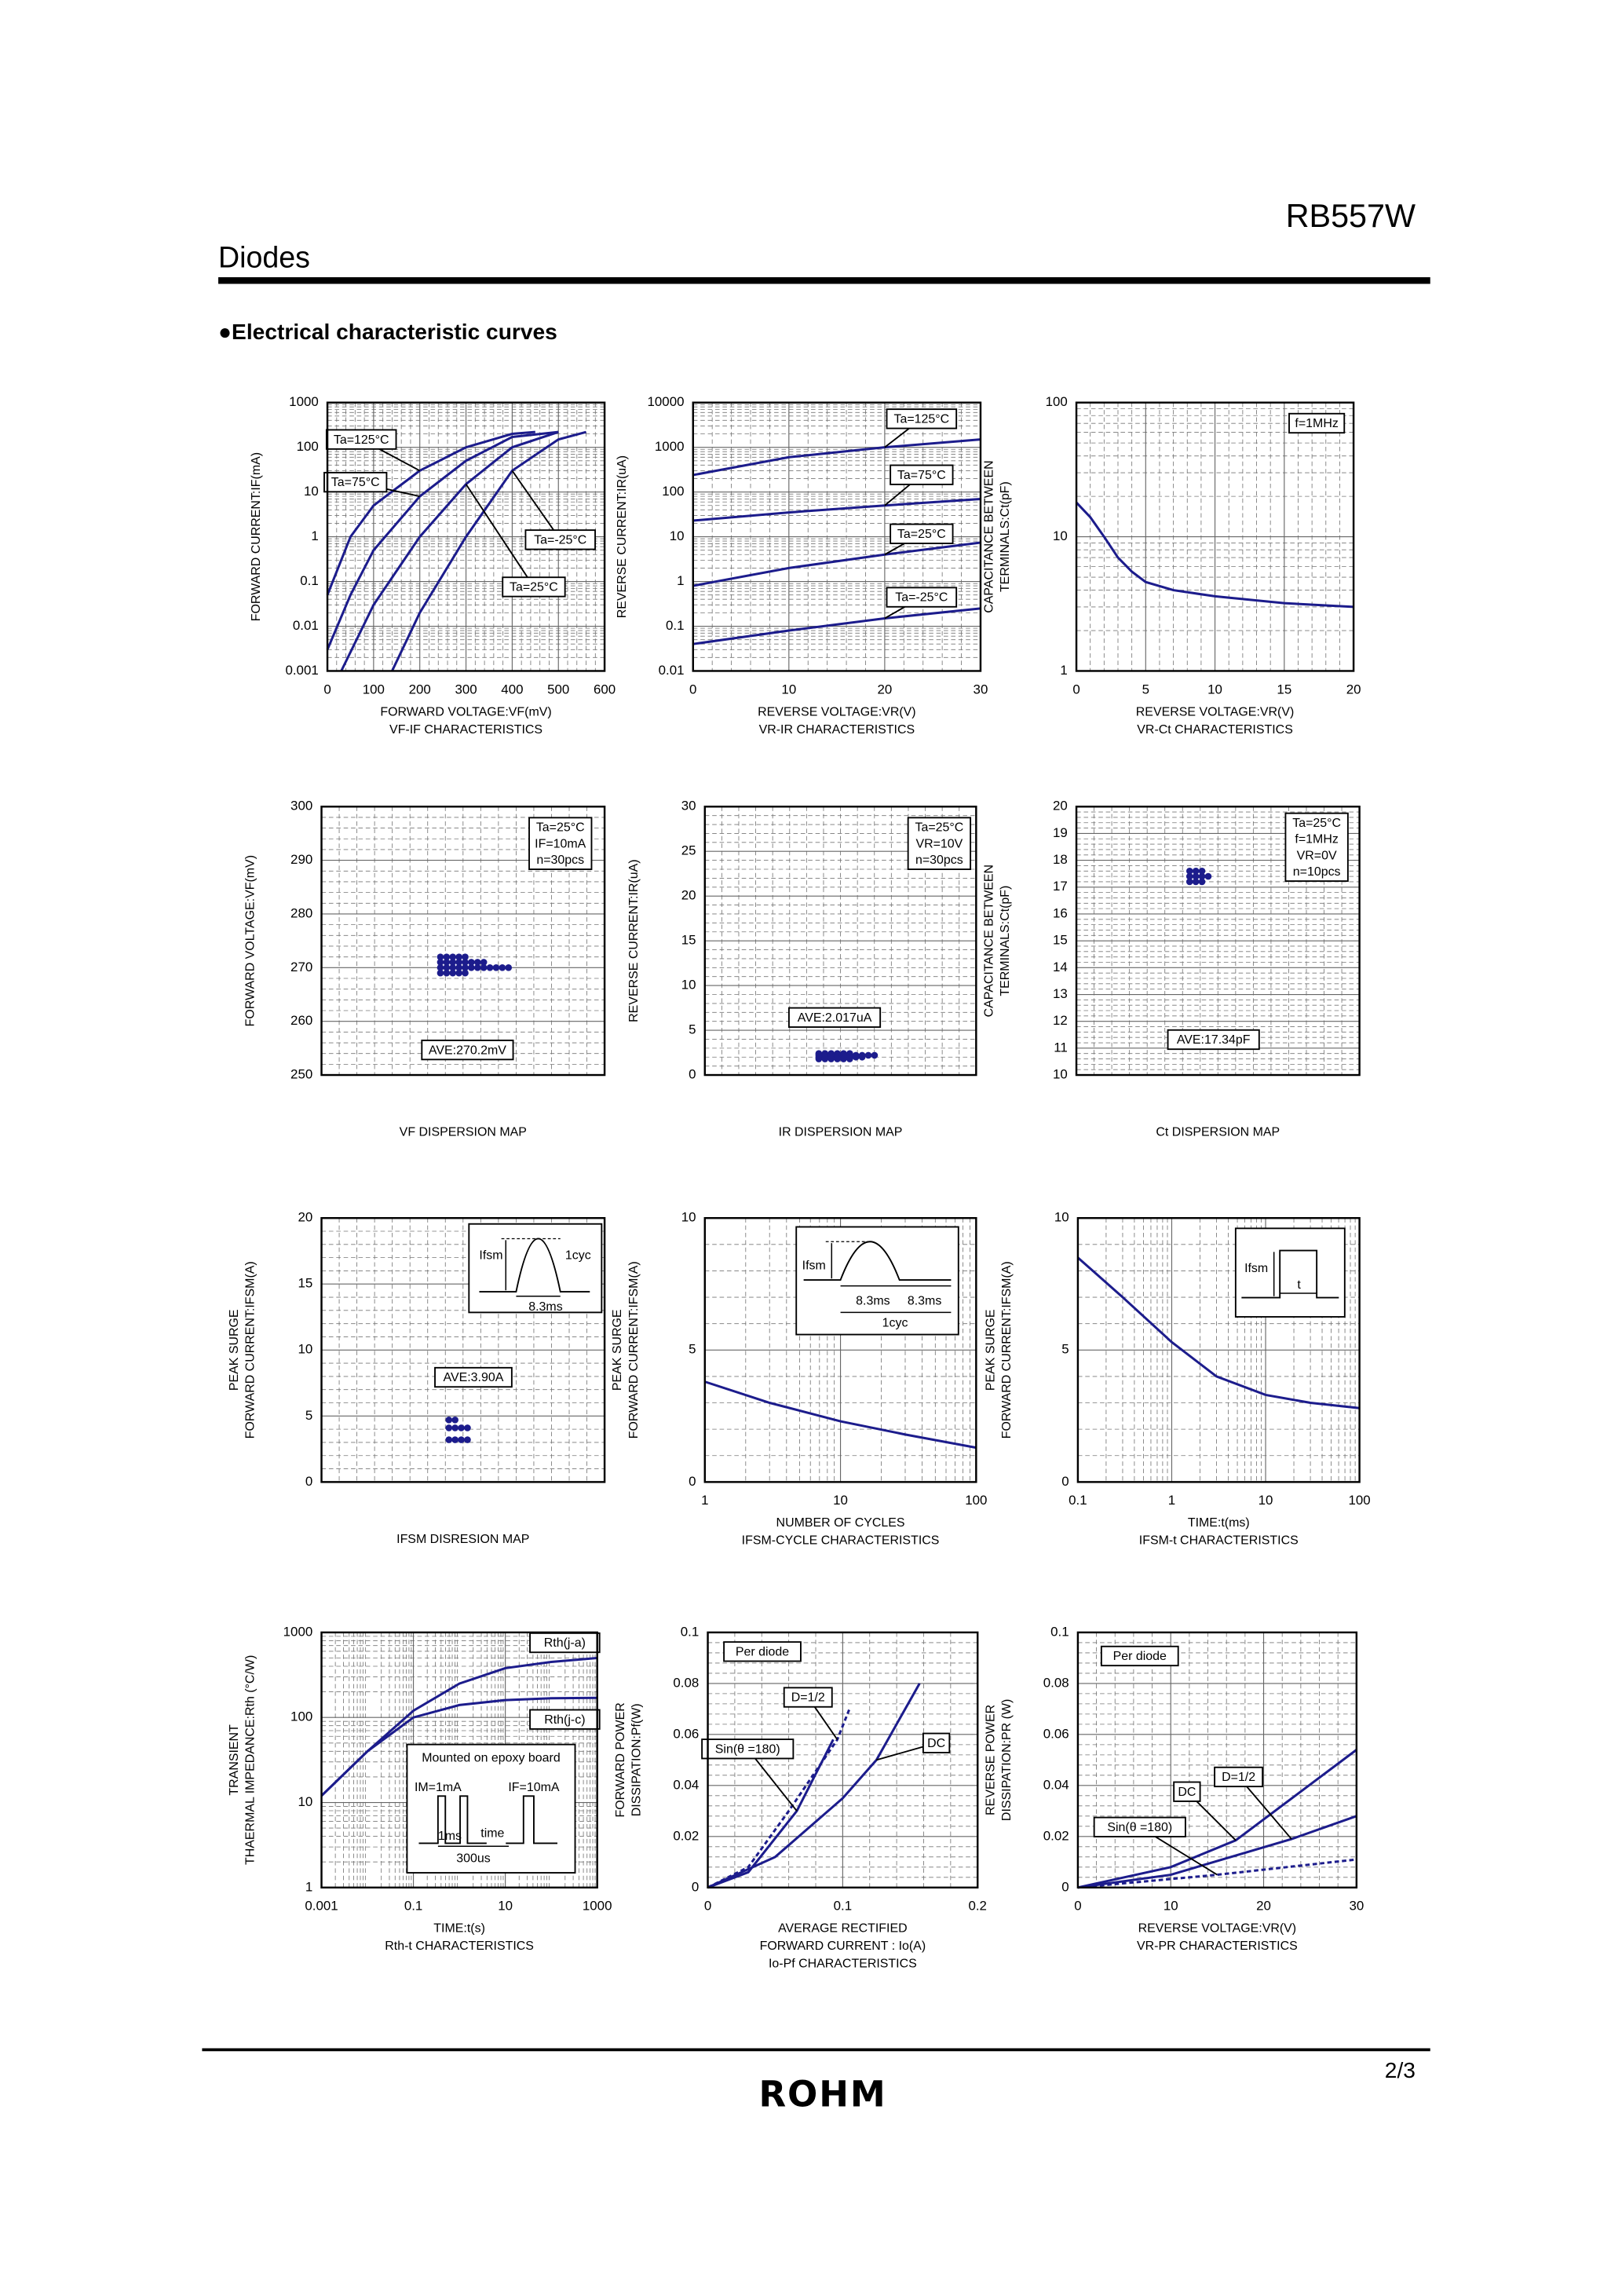 This screenshot has width=1622, height=2296. I want to click on category: Diodes, so click(264, 256).